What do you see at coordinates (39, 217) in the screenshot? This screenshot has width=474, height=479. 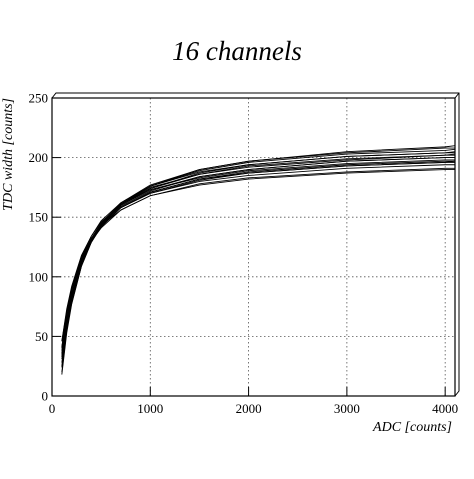 I see `y-tick-label: 150` at bounding box center [39, 217].